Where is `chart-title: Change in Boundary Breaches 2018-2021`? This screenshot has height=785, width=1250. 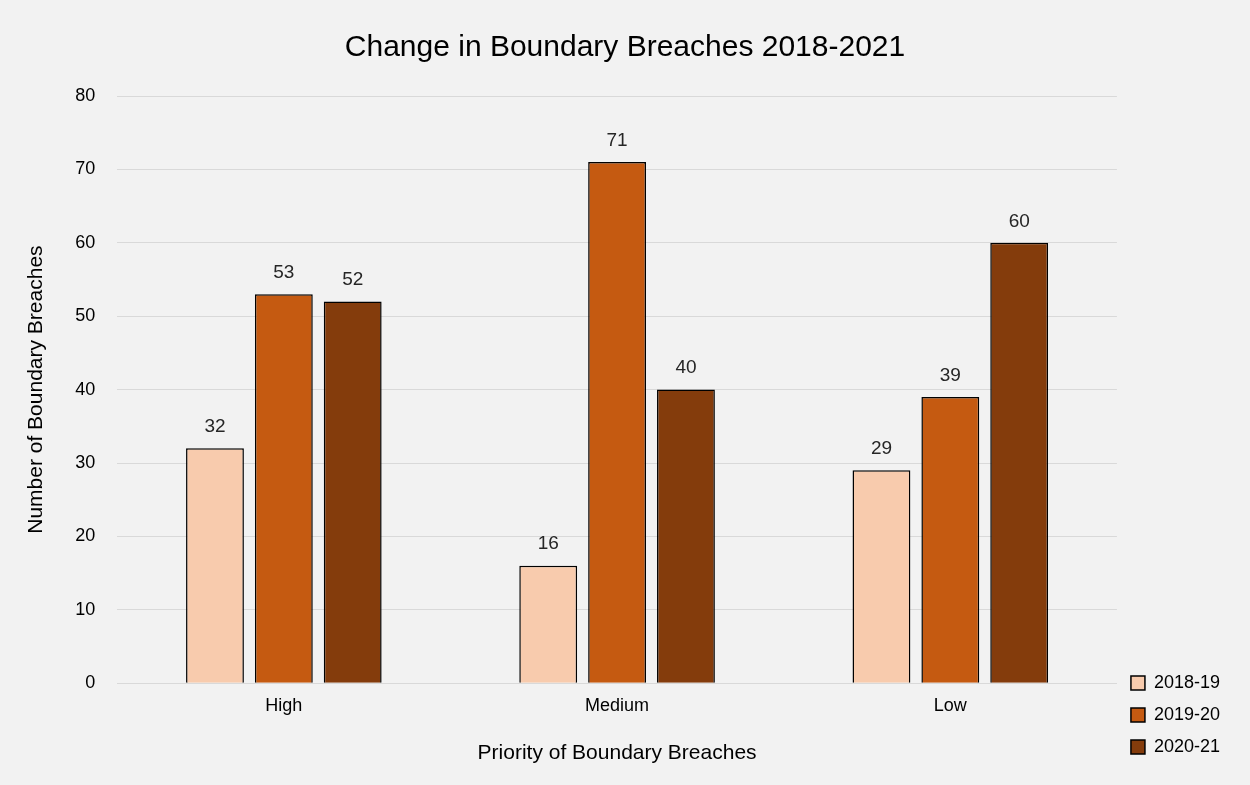 chart-title: Change in Boundary Breaches 2018-2021 is located at coordinates (625, 46).